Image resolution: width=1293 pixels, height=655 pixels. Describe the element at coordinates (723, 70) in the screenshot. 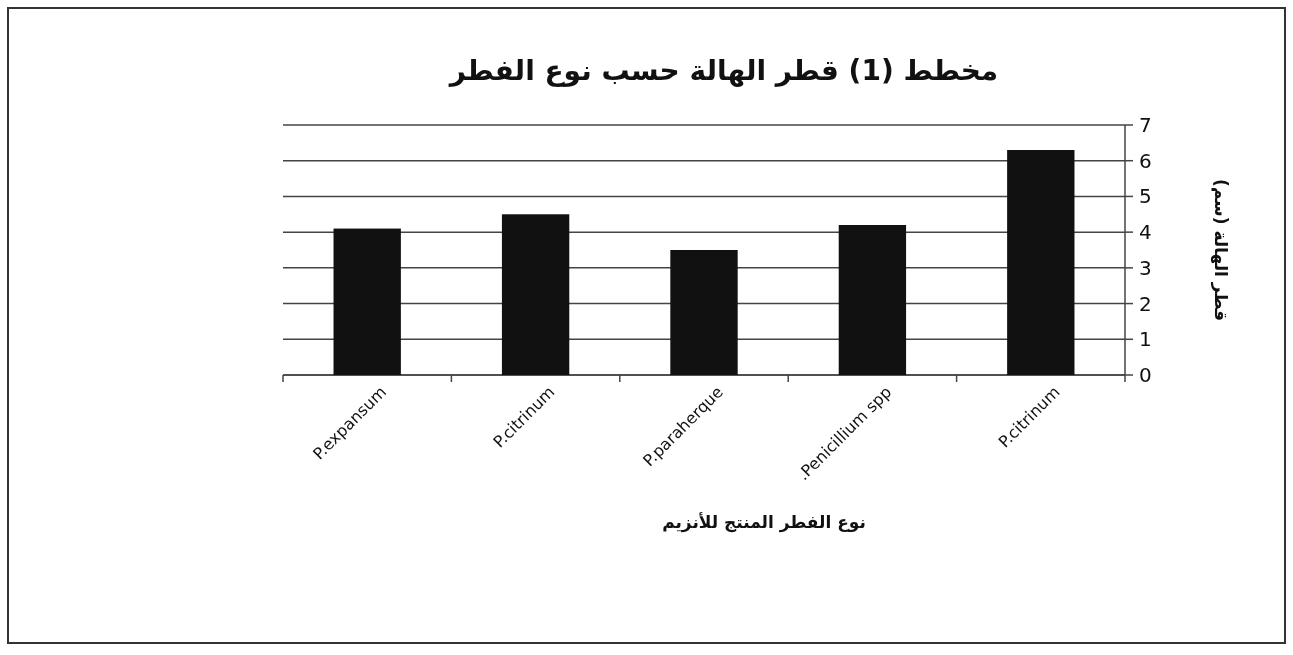

I see `chart-title: مخطط (1) قطر الهالة حسب نوع الفطر` at that location.